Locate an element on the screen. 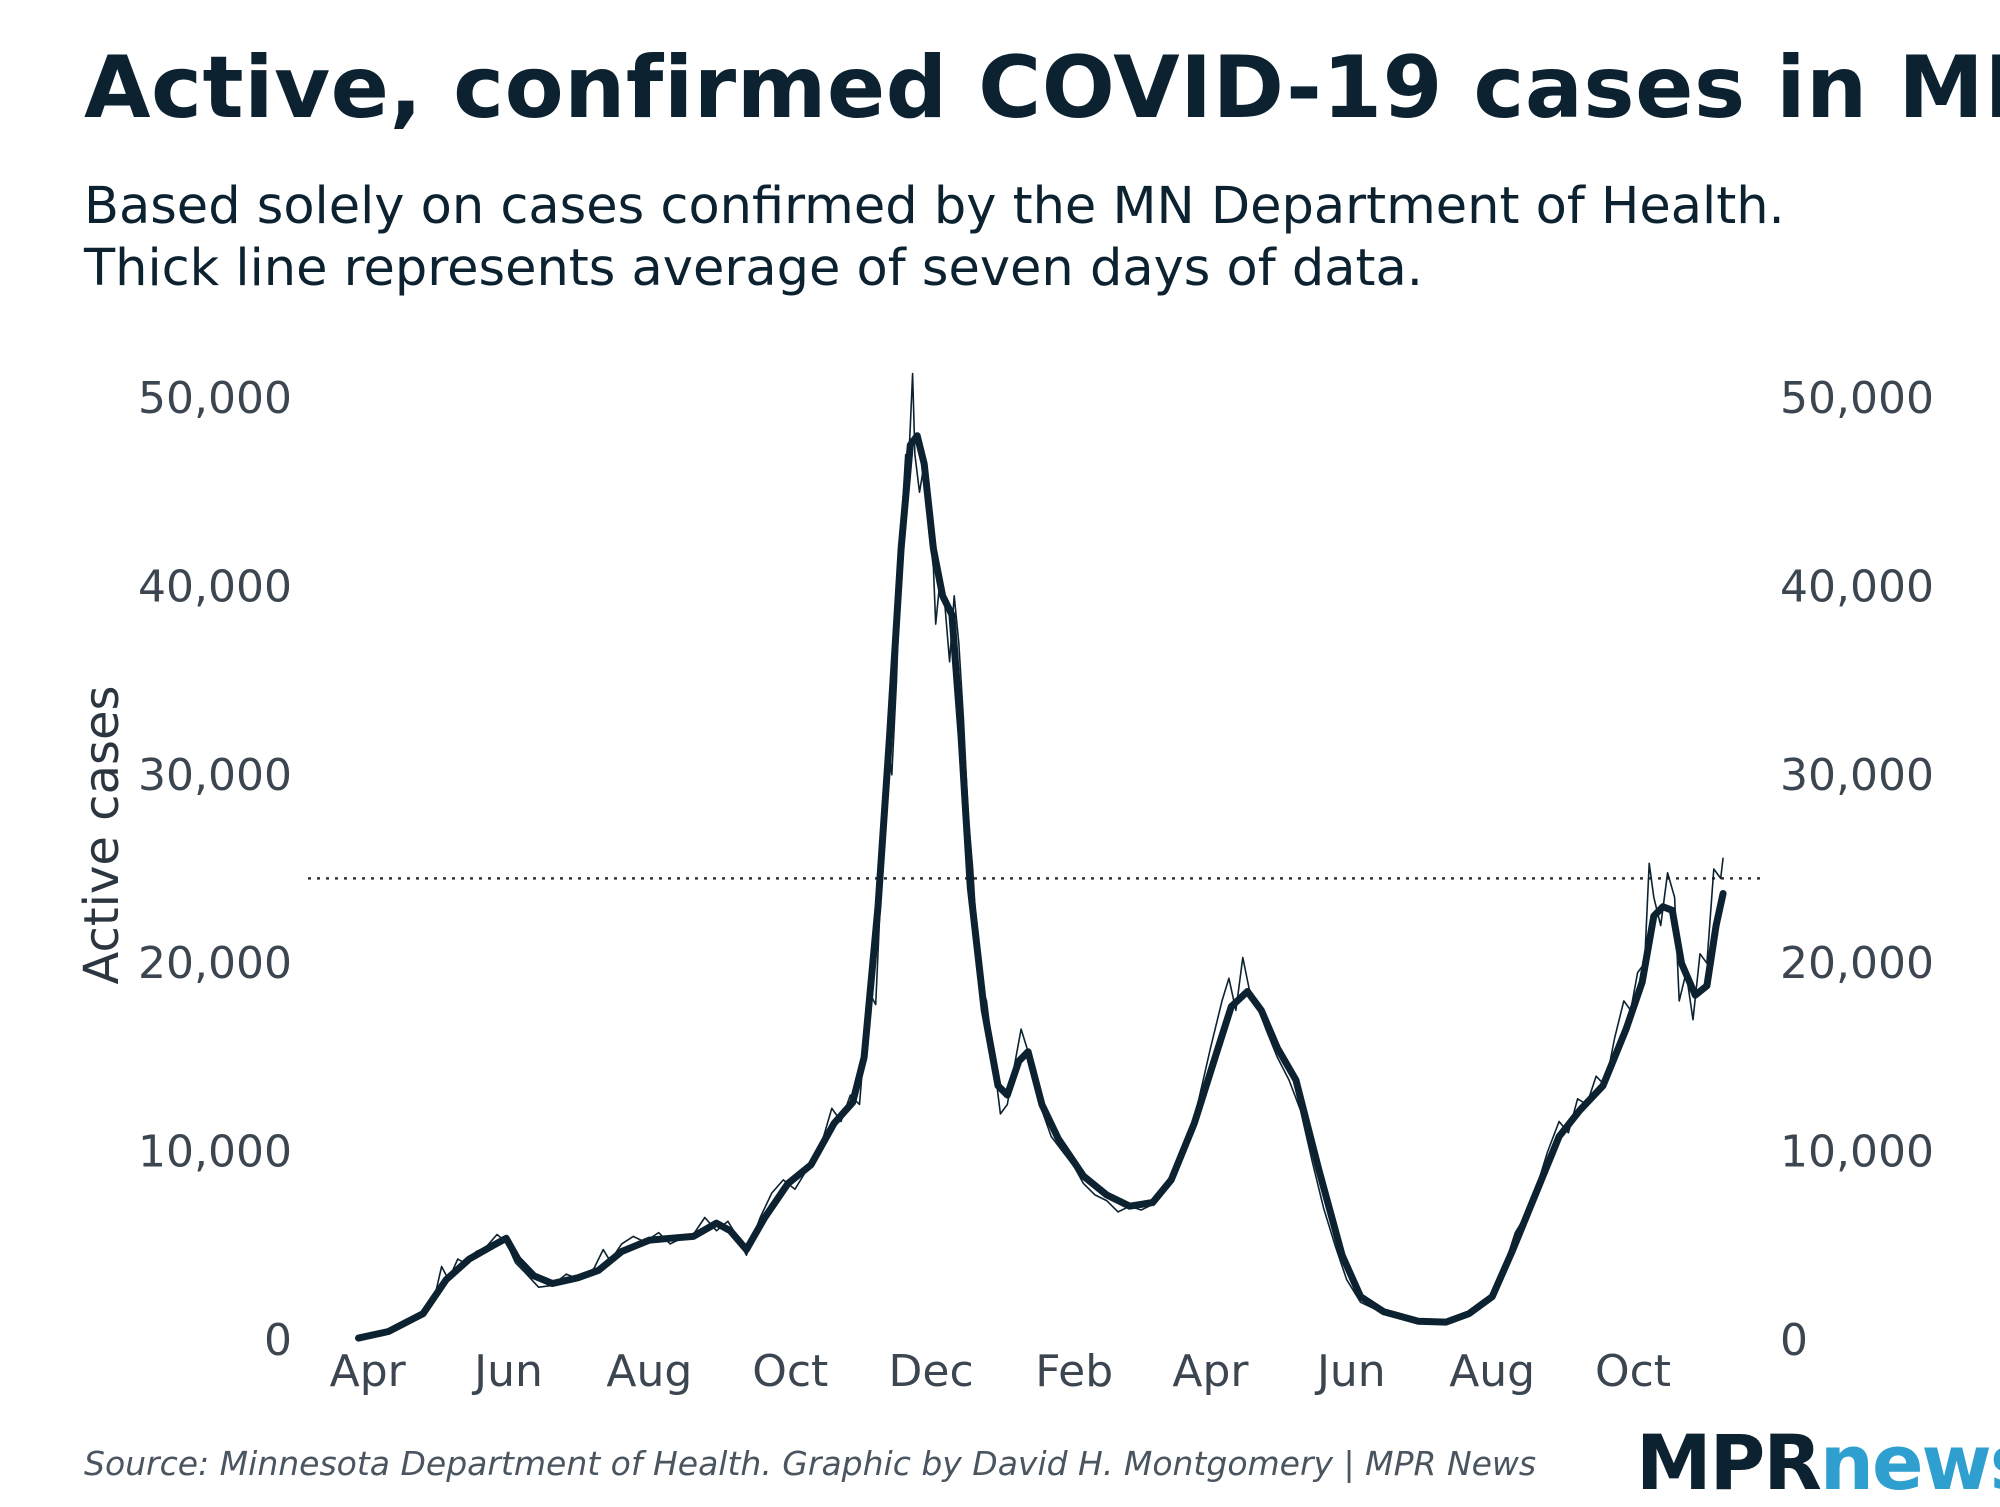 The image size is (2000, 1507). y-tick-label-left: 30,000 is located at coordinates (215, 775).